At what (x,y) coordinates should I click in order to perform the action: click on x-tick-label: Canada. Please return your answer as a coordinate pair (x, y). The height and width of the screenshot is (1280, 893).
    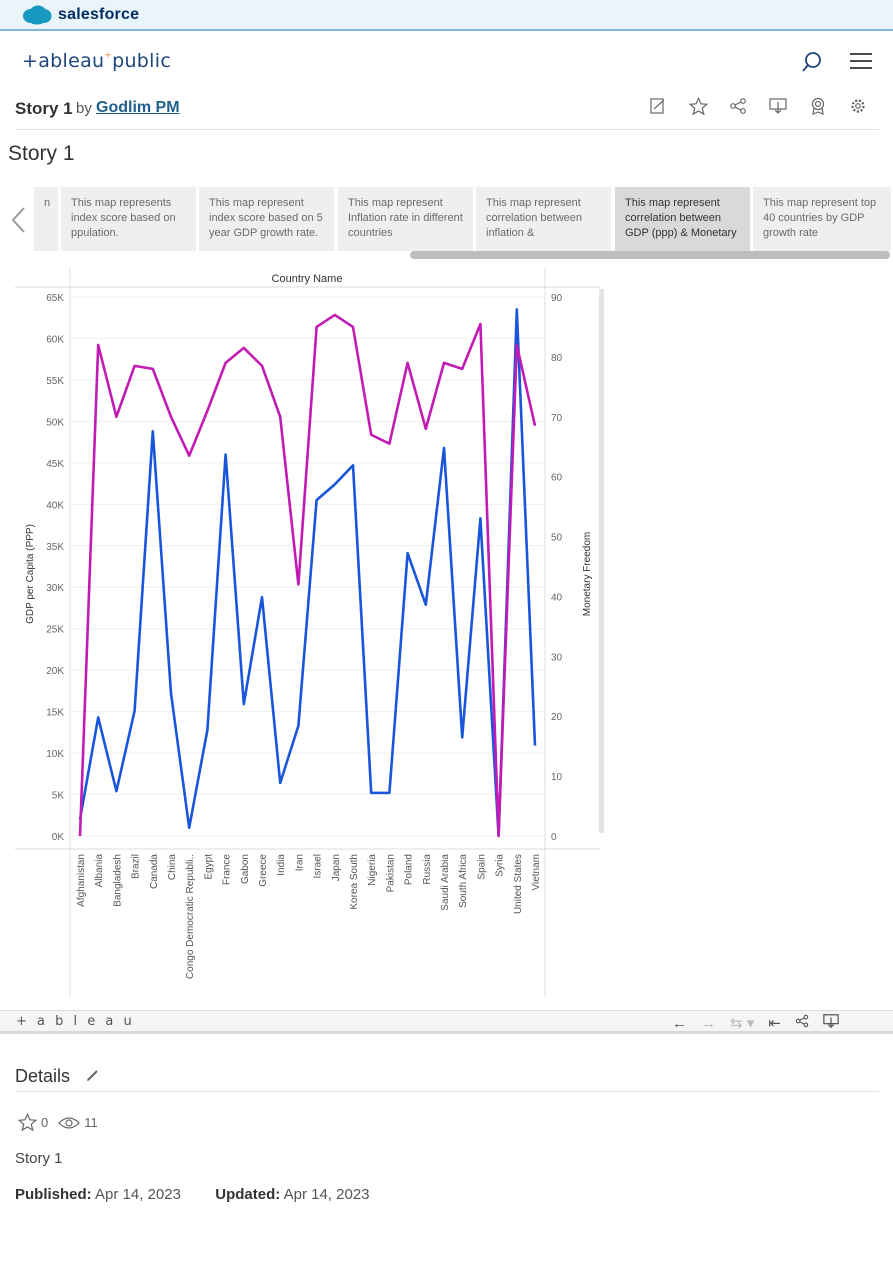
    Looking at the image, I should click on (154, 871).